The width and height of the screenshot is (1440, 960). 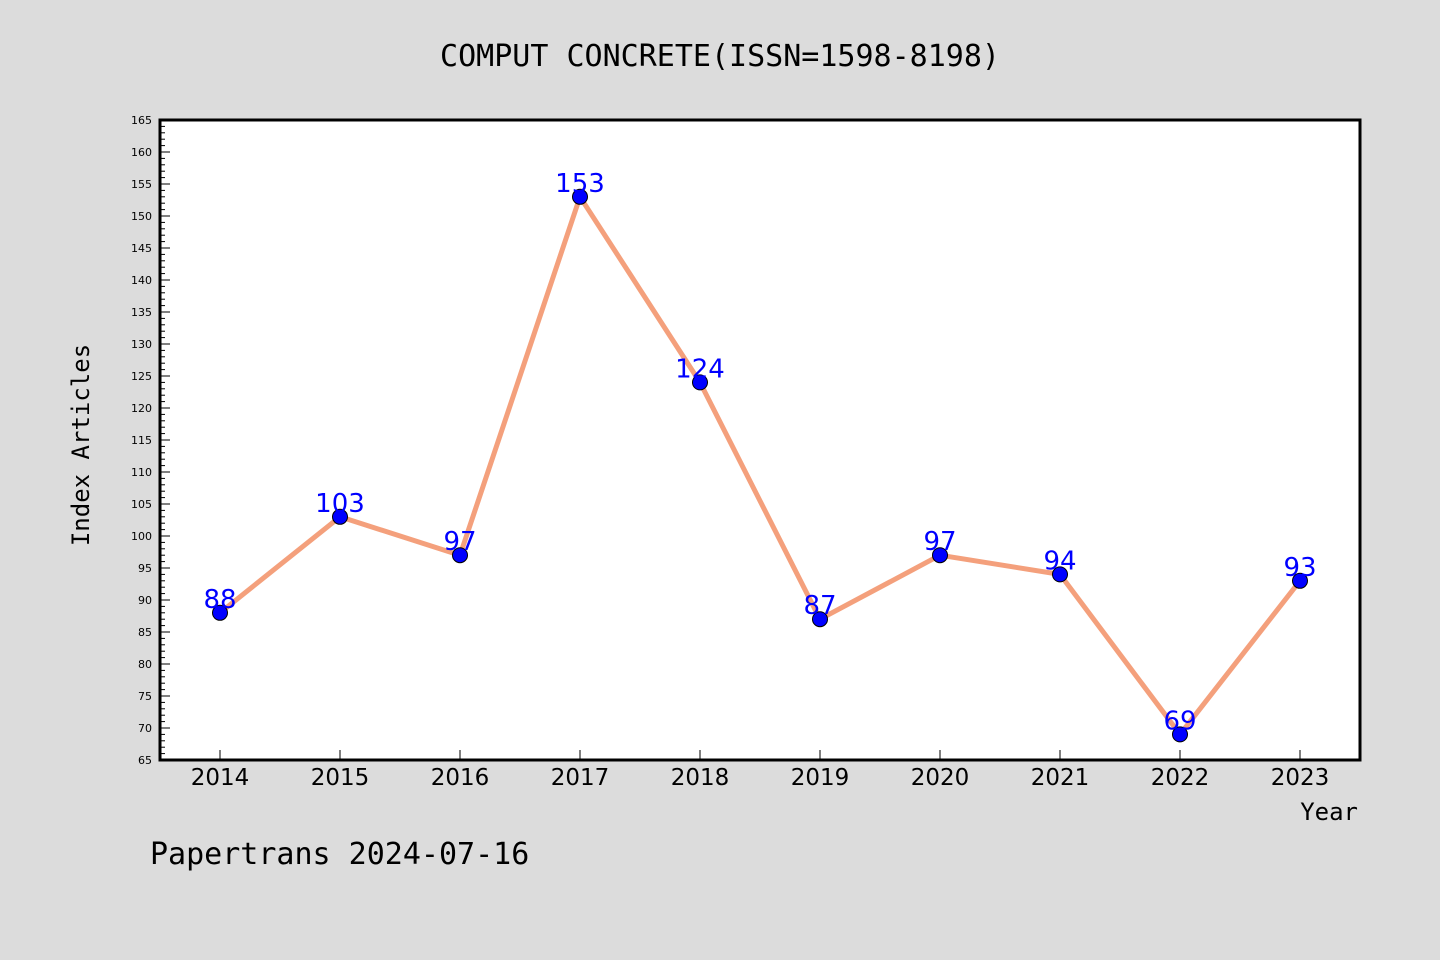 What do you see at coordinates (819, 606) in the screenshot?
I see `data-label: 87` at bounding box center [819, 606].